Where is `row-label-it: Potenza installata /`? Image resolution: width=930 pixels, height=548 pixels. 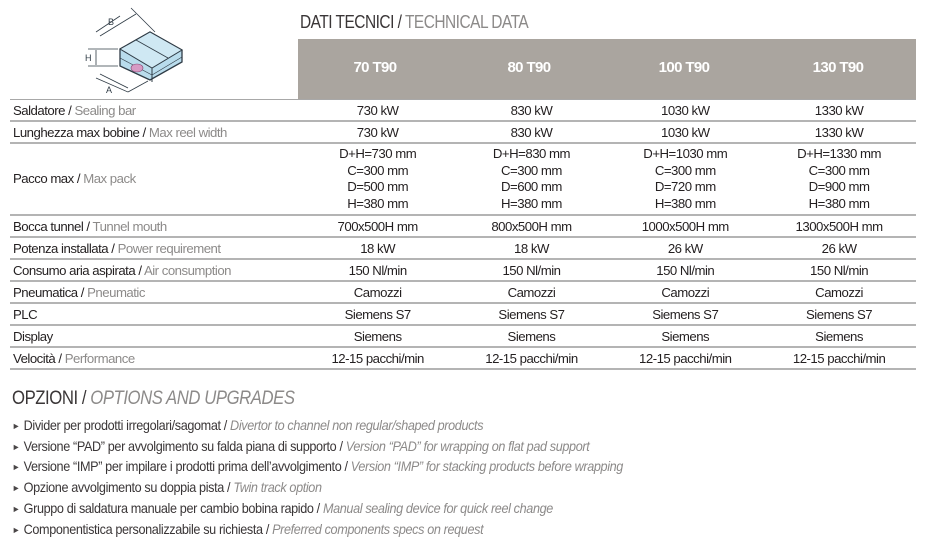 row-label-it: Potenza installata / is located at coordinates (65, 248).